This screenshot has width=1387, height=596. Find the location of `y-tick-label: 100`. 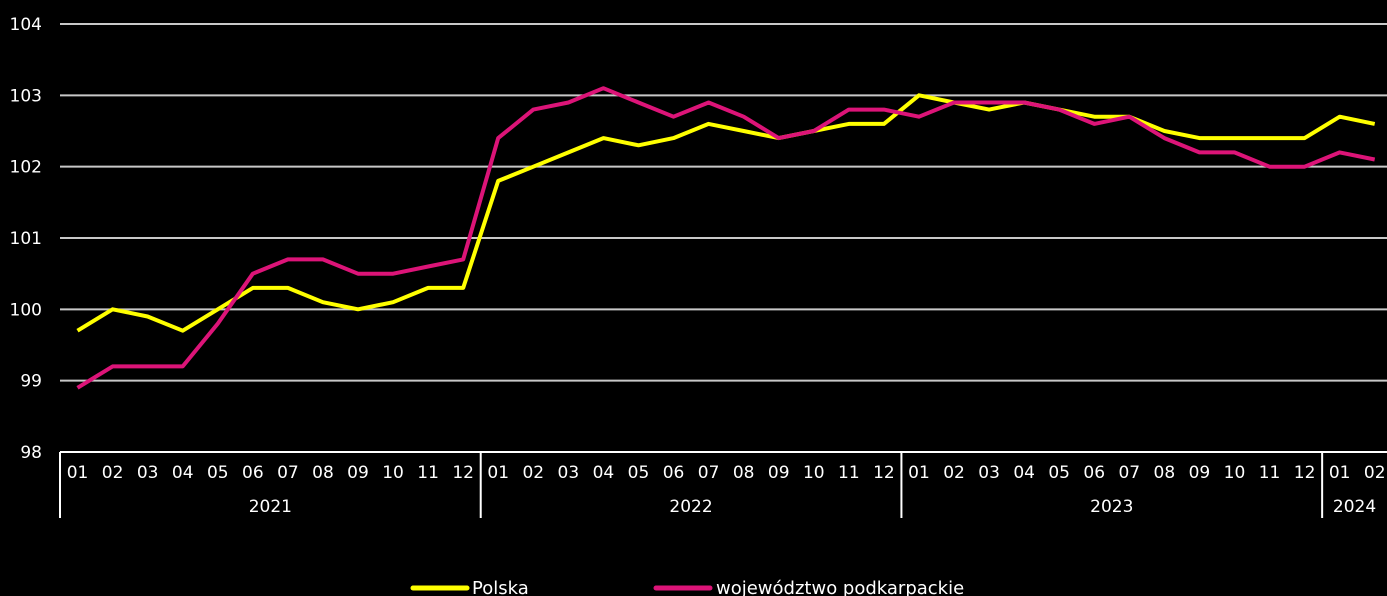

y-tick-label: 100 is located at coordinates (26, 310).